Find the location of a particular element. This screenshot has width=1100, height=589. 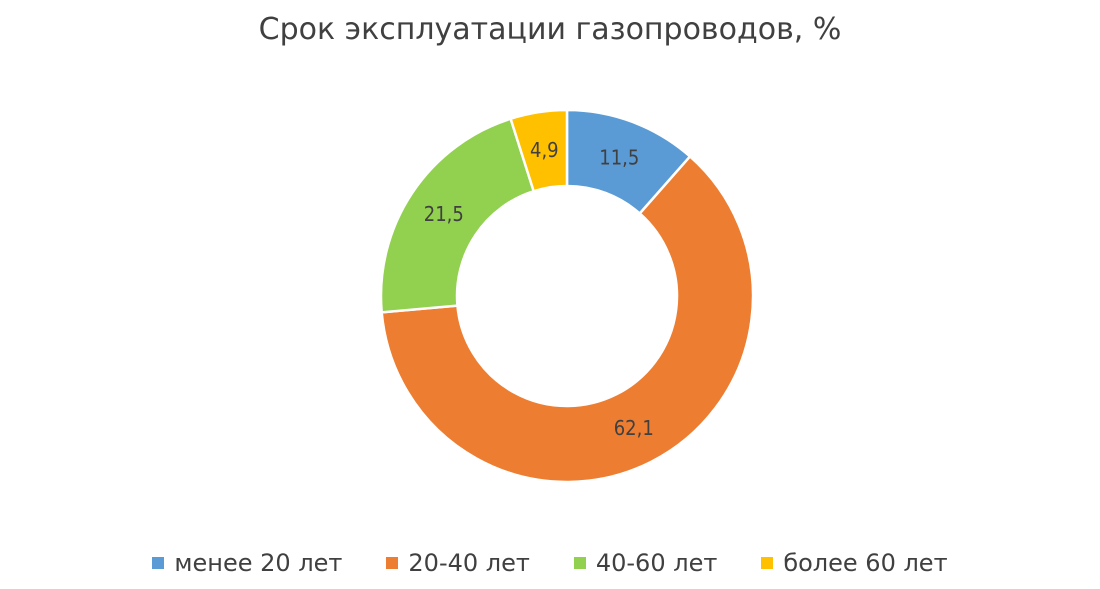

data-label: 11,5 is located at coordinates (619, 158).